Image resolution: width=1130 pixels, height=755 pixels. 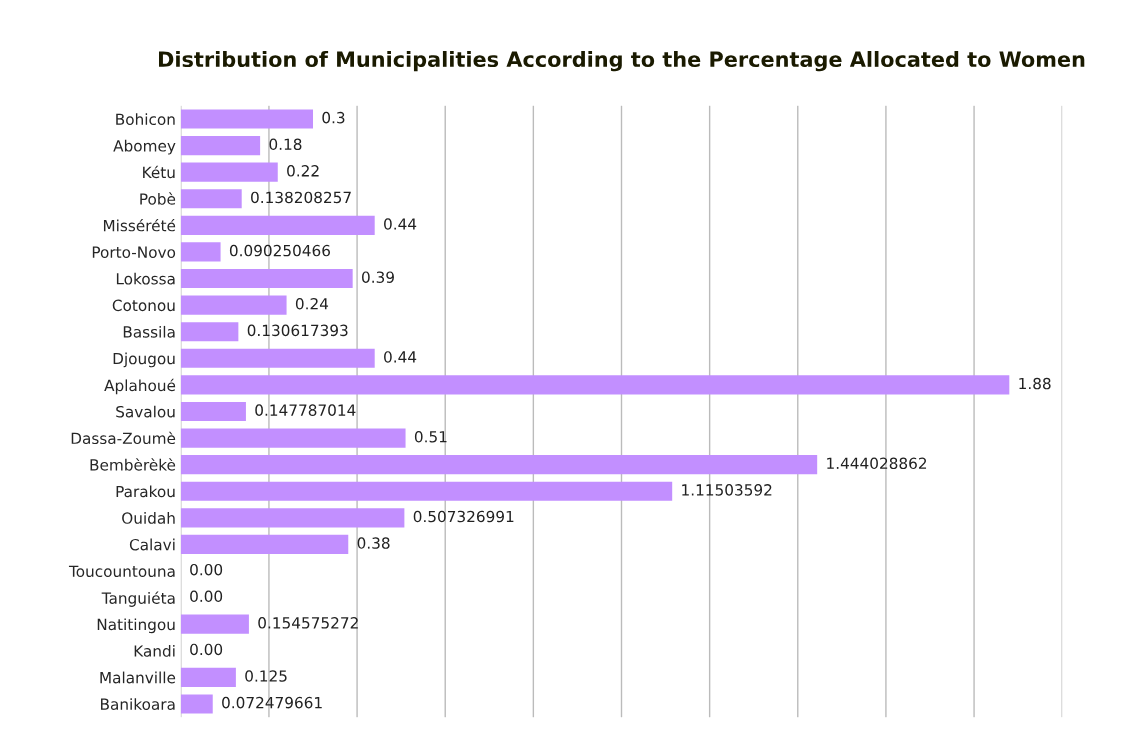 What do you see at coordinates (140, 386) in the screenshot?
I see `y-tick-label: Aplahoué` at bounding box center [140, 386].